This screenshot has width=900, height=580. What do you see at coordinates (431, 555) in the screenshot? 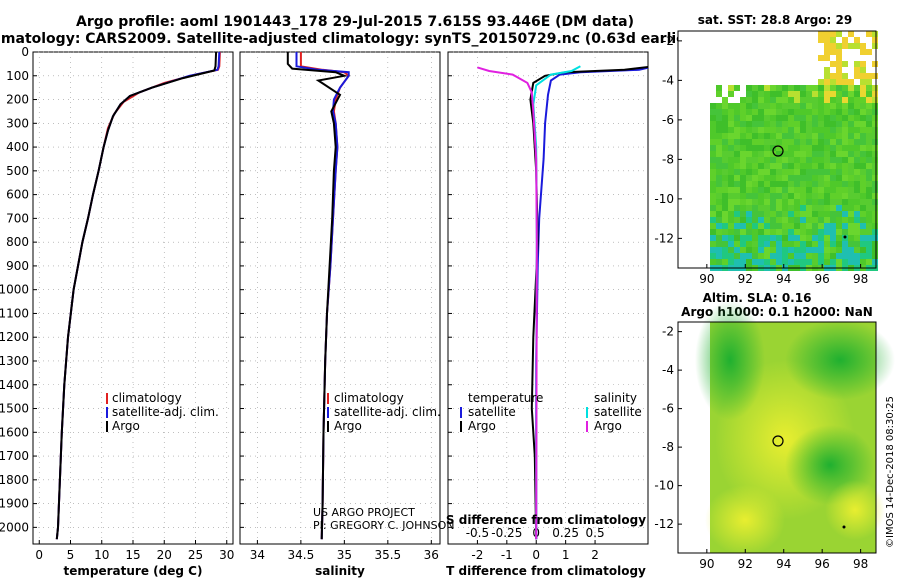
I see `x-tick-label: 36` at bounding box center [431, 555].